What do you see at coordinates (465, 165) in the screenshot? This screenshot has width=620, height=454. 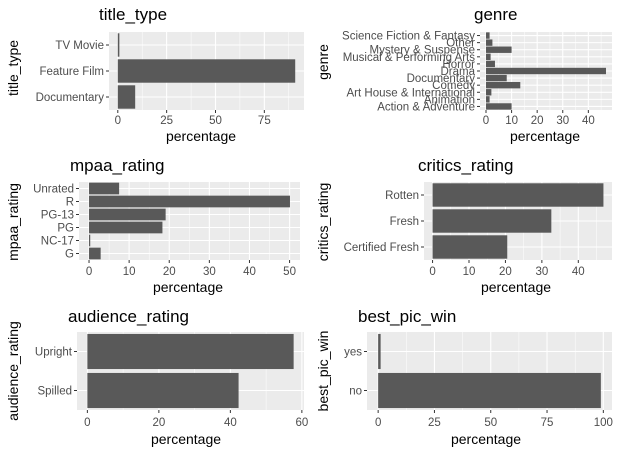 I see `panel-title: critics_rating` at bounding box center [465, 165].